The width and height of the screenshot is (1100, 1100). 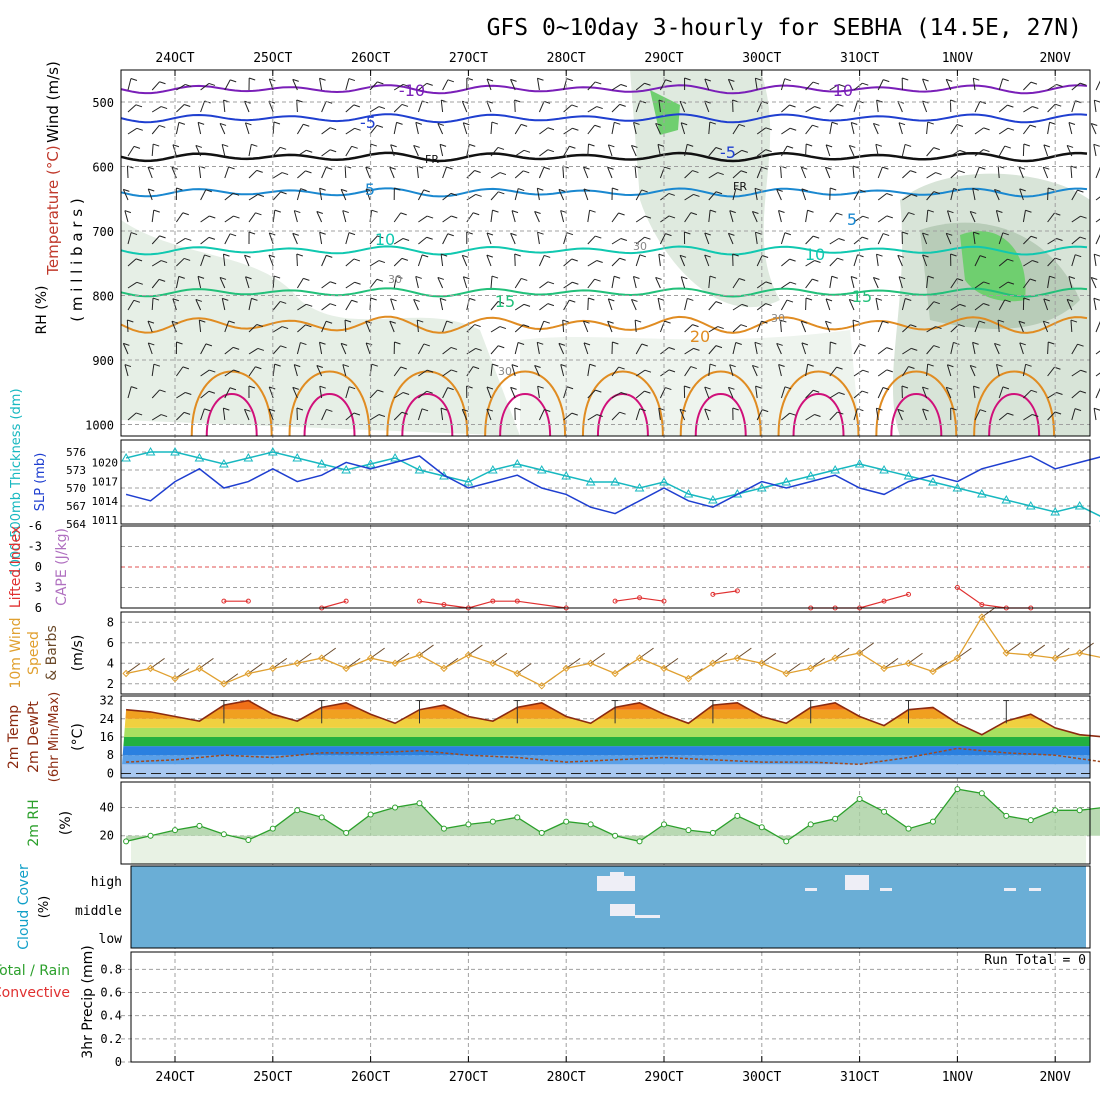 I want to click on precip-tick-label: 0.4, so click(x=111, y=1016).